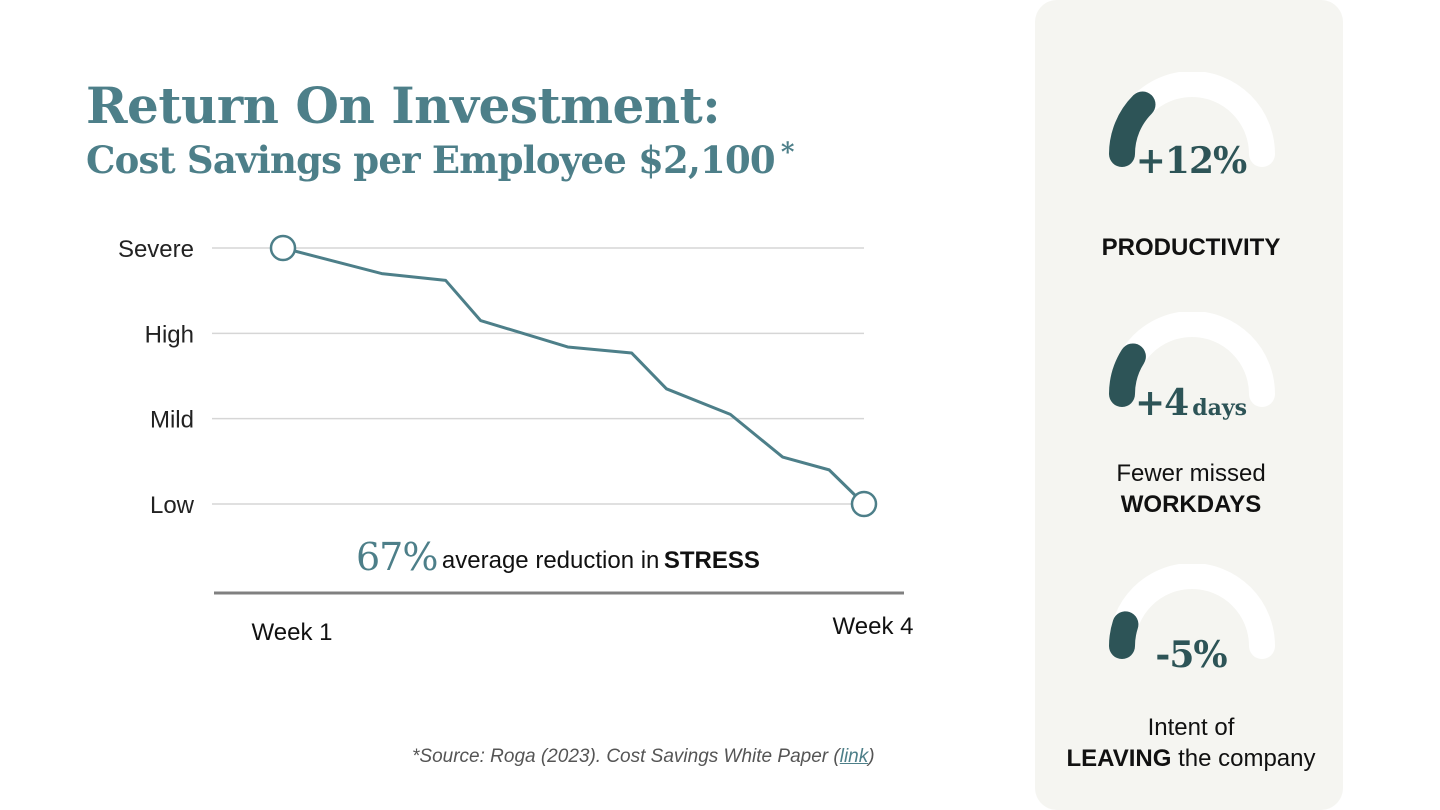 The width and height of the screenshot is (1440, 810). What do you see at coordinates (172, 420) in the screenshot?
I see `y-tick-label-mild: Mild` at bounding box center [172, 420].